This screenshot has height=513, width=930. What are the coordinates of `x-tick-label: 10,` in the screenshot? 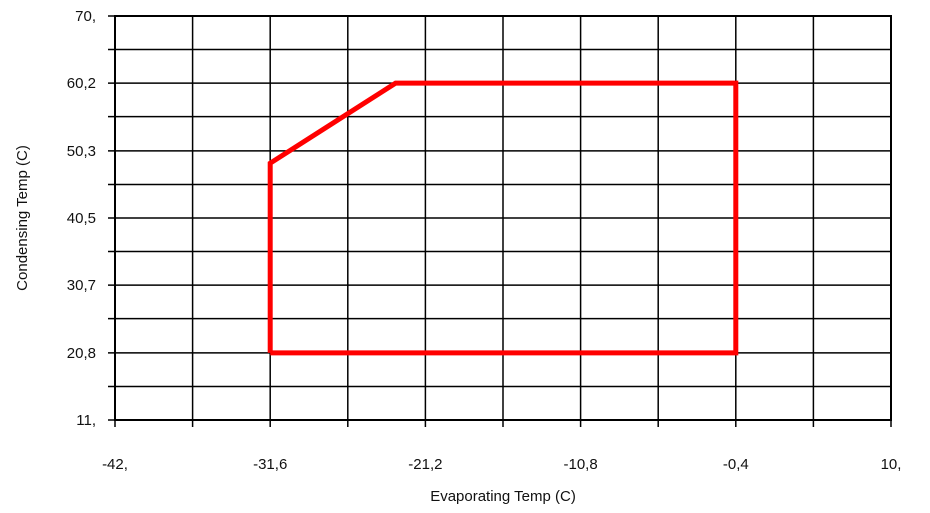 It's located at (891, 464).